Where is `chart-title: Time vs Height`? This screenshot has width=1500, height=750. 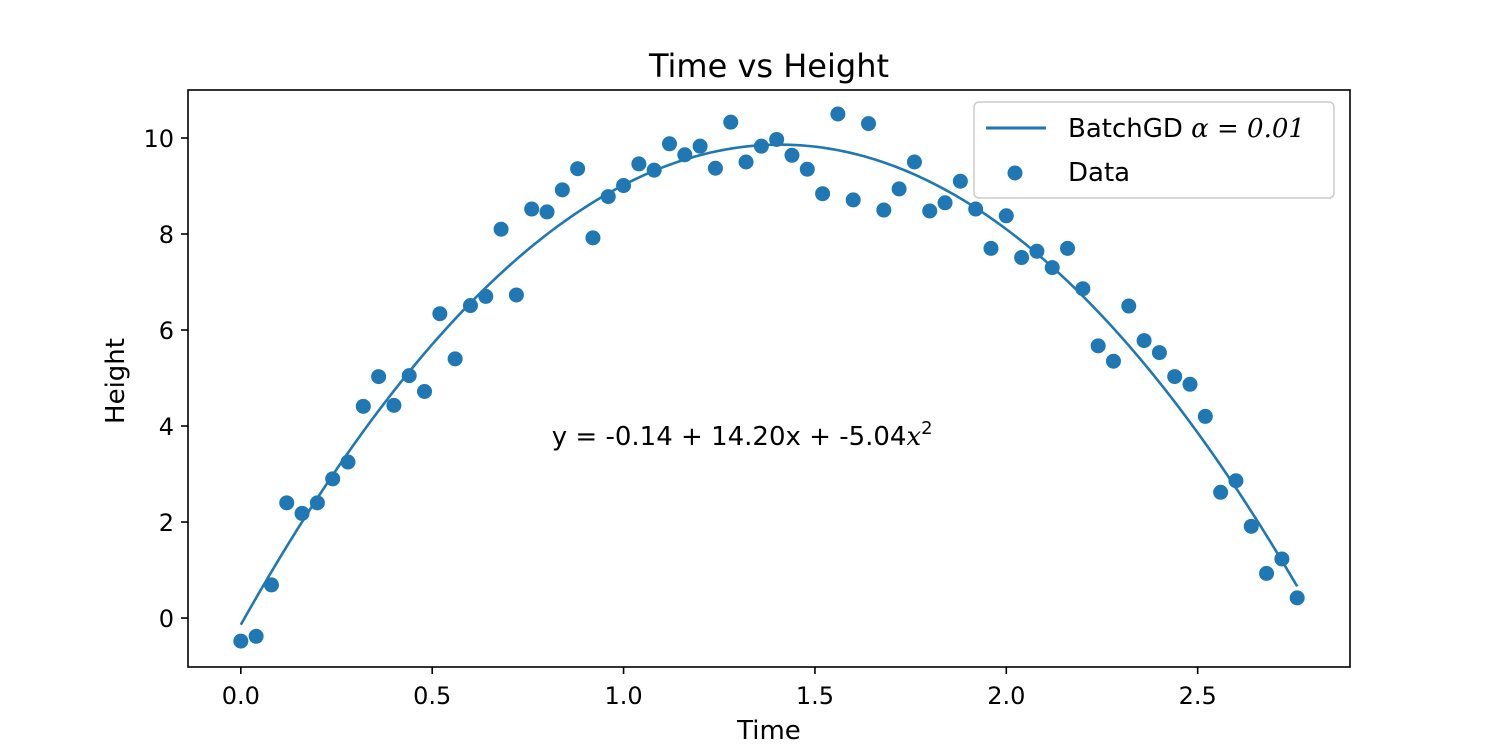 chart-title: Time vs Height is located at coordinates (768, 66).